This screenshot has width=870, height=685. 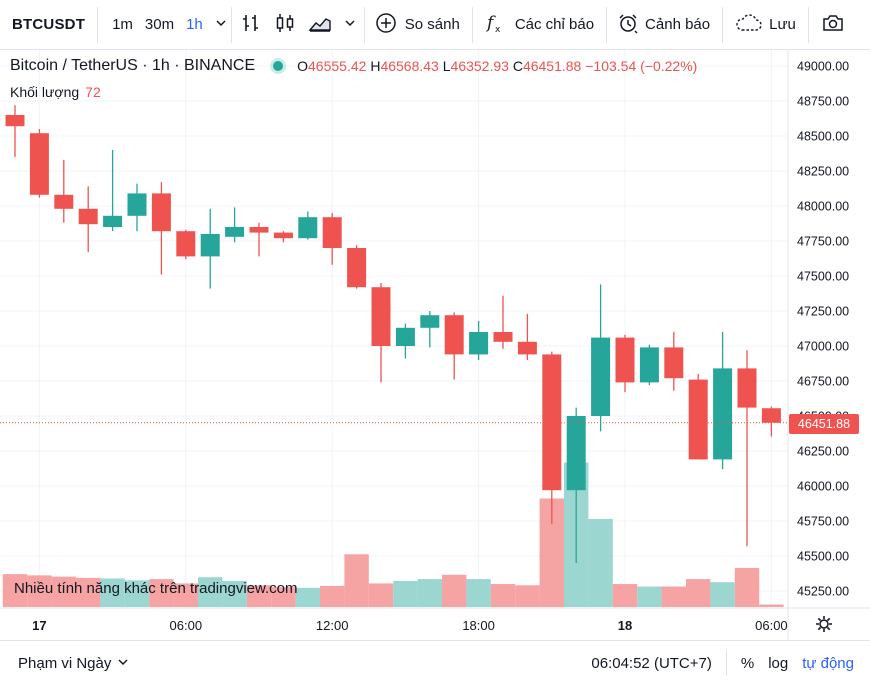 I want to click on save-button: Lưu, so click(x=765, y=25).